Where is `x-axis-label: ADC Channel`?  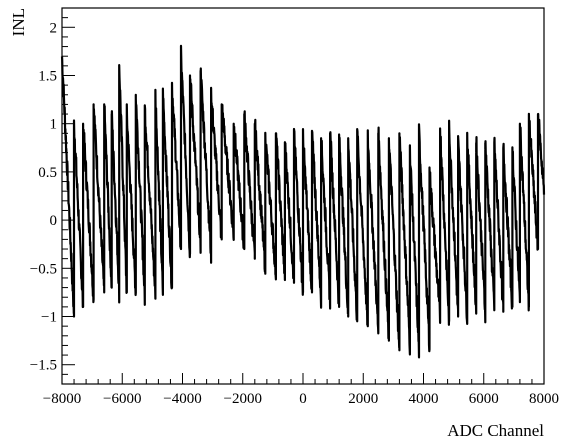 x-axis-label: ADC Channel is located at coordinates (495, 430).